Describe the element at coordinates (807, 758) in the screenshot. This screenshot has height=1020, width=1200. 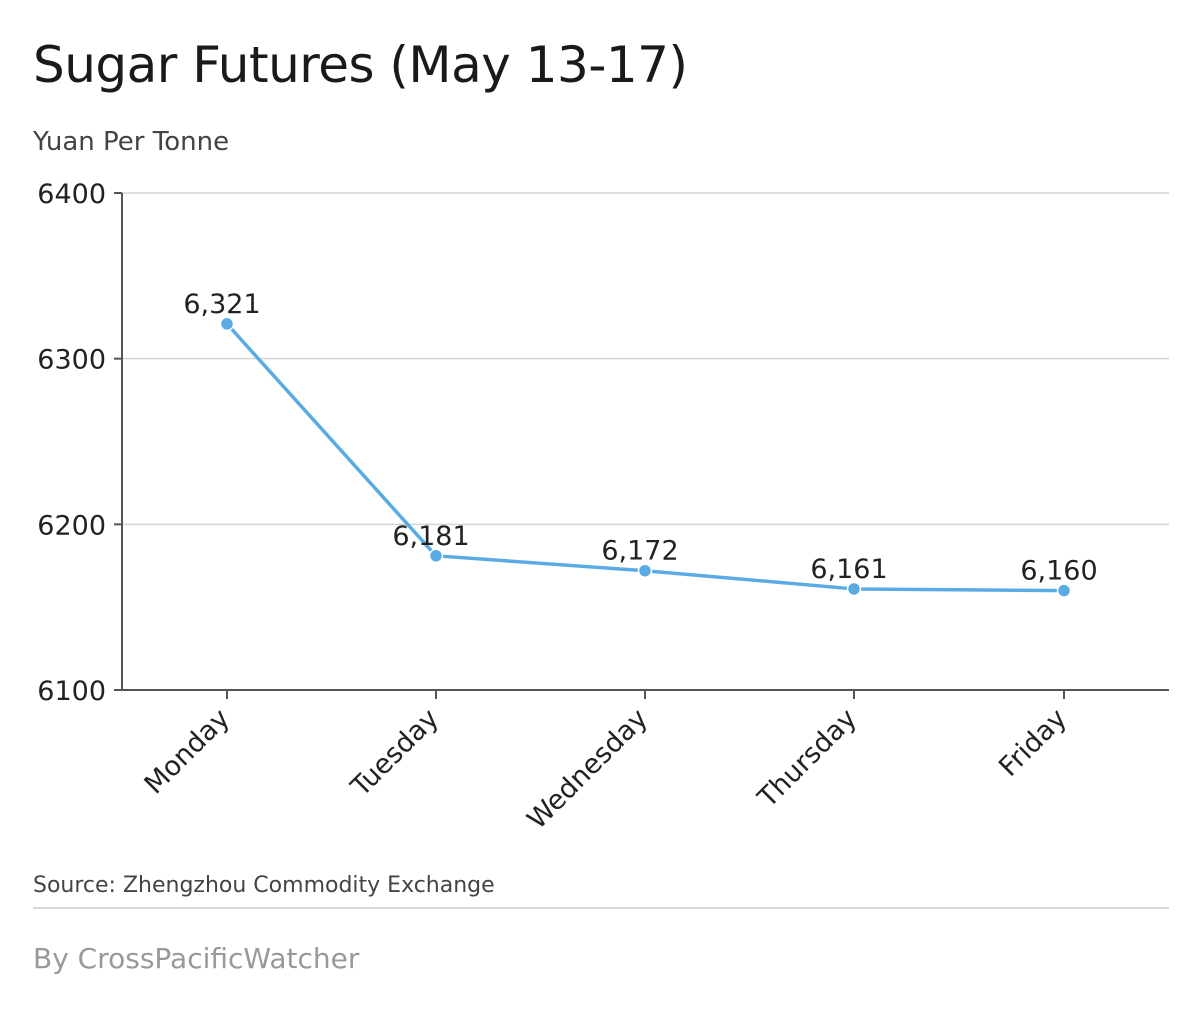
I see `x-tick-label-thursday: Thursday` at that location.